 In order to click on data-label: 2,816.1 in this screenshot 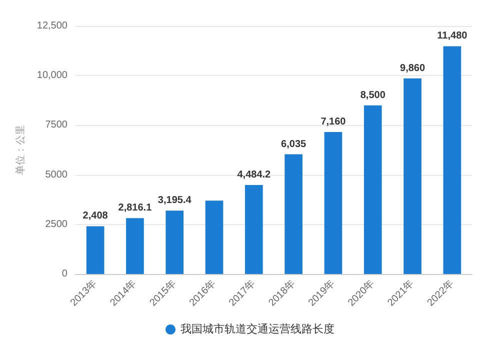, I will do `click(135, 208)`.